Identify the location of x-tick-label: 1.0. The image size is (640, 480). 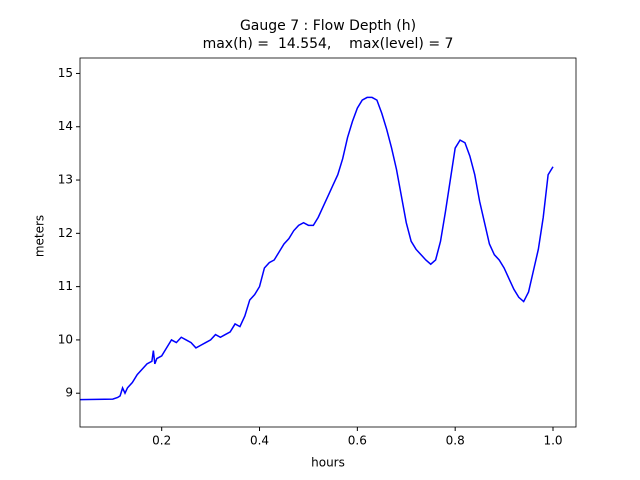
(552, 441).